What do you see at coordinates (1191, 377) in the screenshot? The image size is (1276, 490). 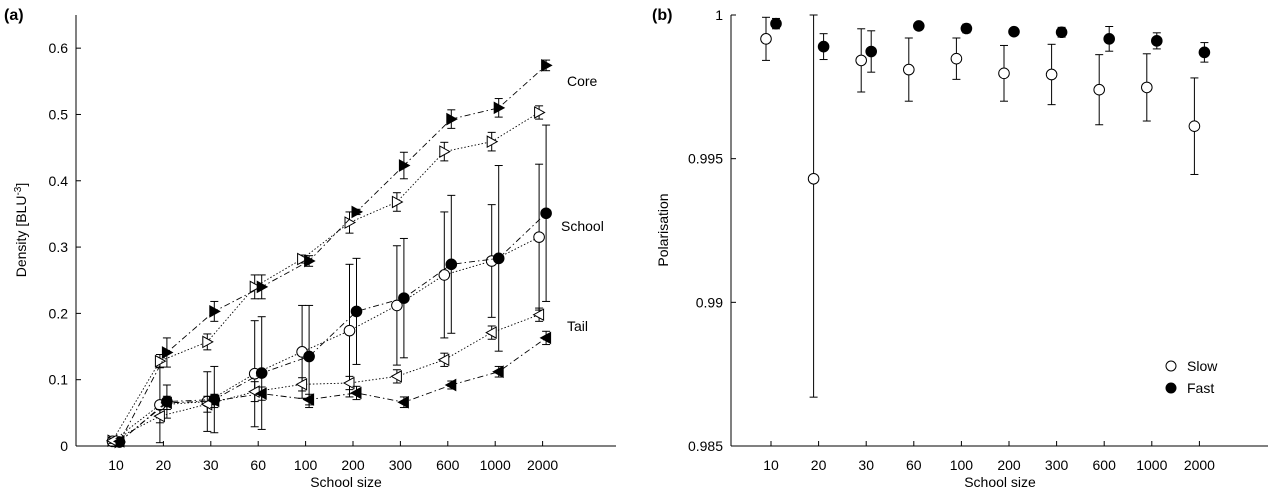 I see `panel-b-legend: Slow Fast` at bounding box center [1191, 377].